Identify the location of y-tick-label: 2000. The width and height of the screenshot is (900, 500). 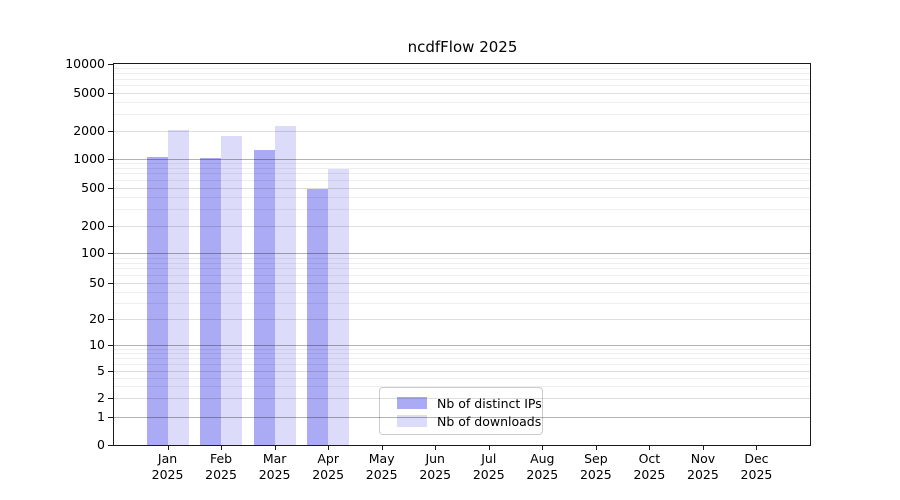
(89, 130).